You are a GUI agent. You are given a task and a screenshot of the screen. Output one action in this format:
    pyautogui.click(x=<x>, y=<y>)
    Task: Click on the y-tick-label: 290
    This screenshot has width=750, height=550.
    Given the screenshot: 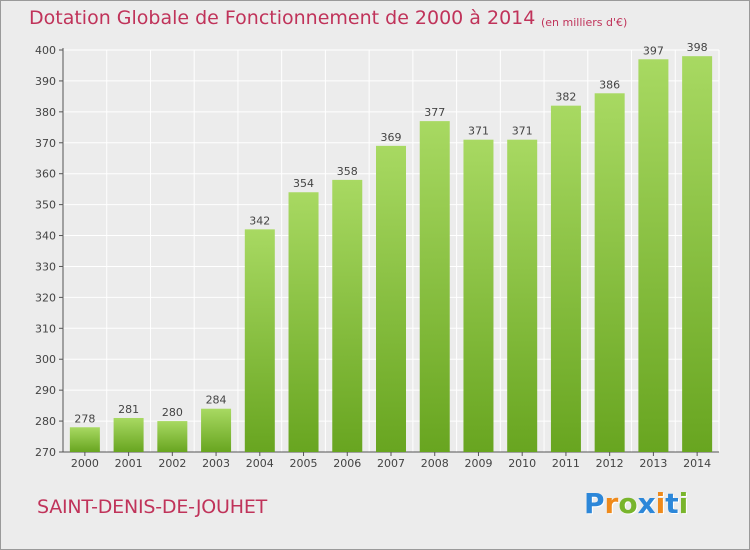 What is the action you would take?
    pyautogui.click(x=45, y=390)
    